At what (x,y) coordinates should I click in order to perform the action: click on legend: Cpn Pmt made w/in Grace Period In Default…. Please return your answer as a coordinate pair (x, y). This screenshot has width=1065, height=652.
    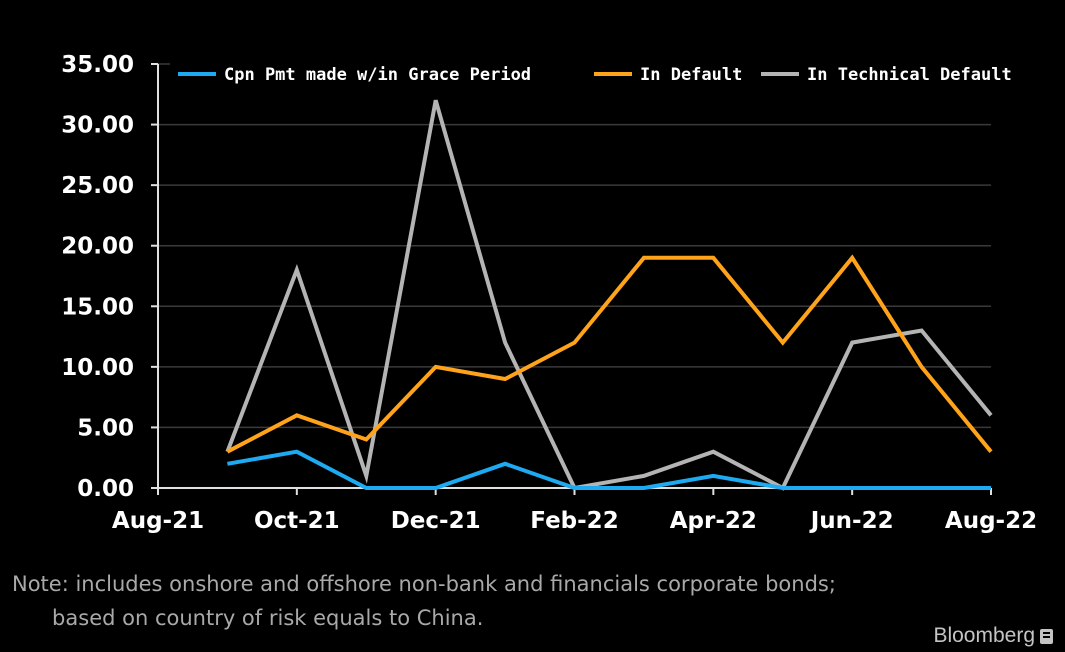
    Looking at the image, I should click on (600, 74).